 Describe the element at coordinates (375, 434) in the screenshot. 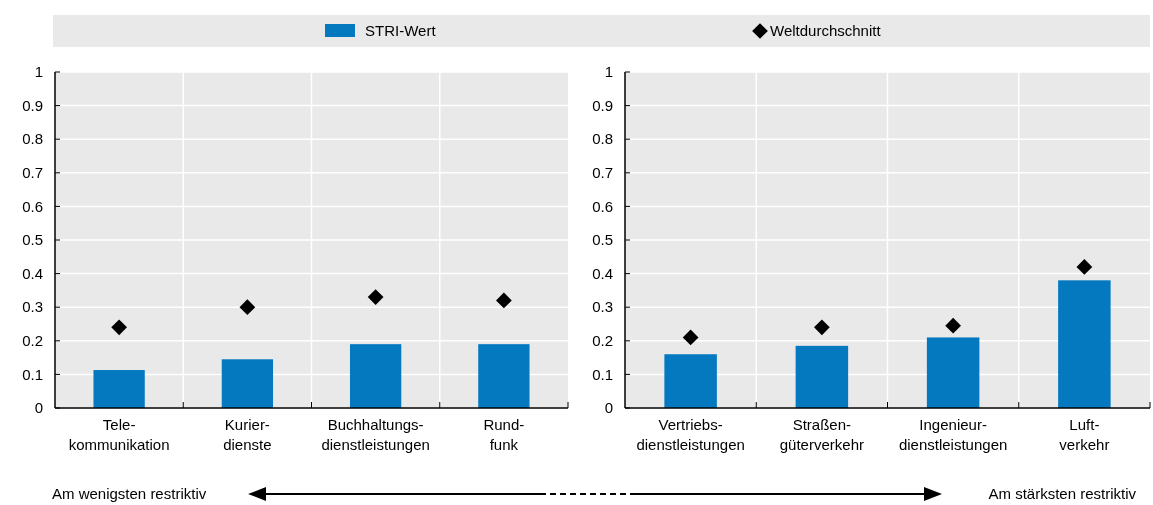

I see `x-tick-label: Buchhaltungs- dienstleistungen` at that location.